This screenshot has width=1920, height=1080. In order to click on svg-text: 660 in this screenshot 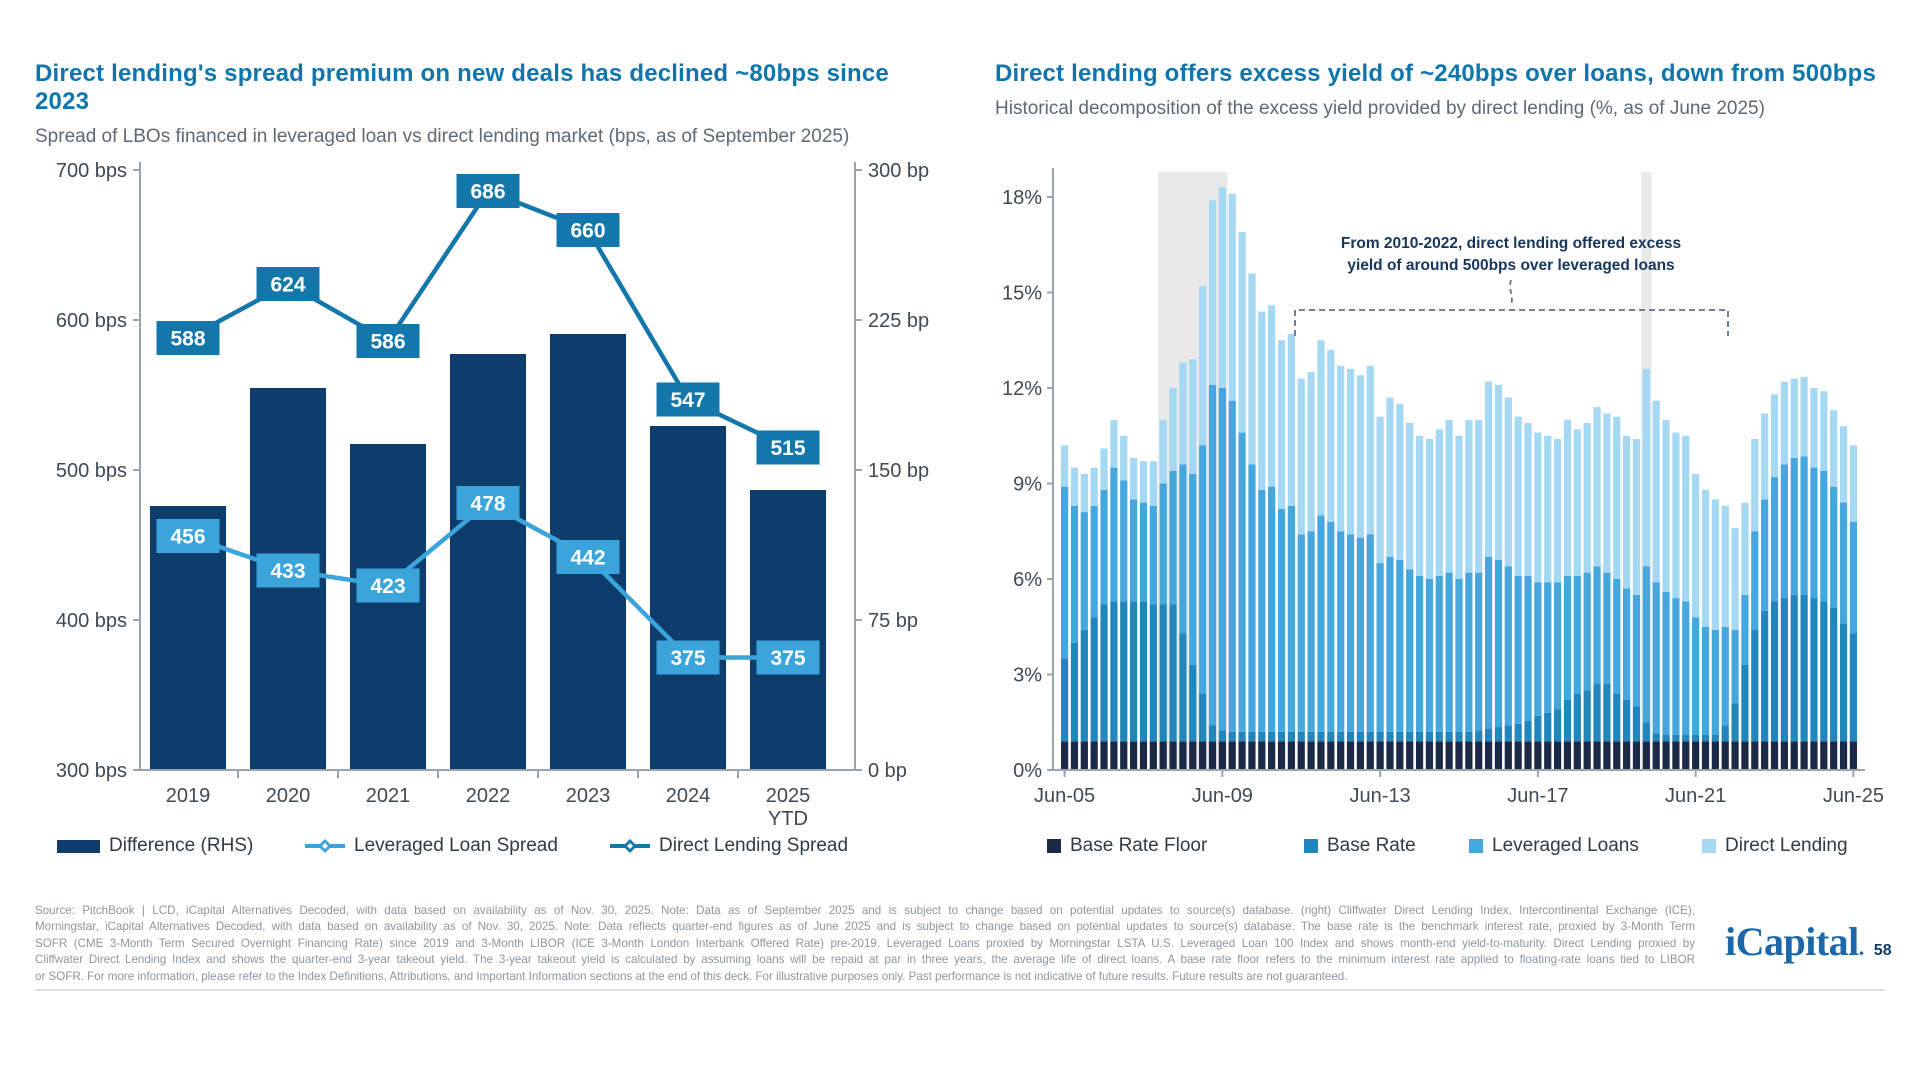, I will do `click(587, 231)`.